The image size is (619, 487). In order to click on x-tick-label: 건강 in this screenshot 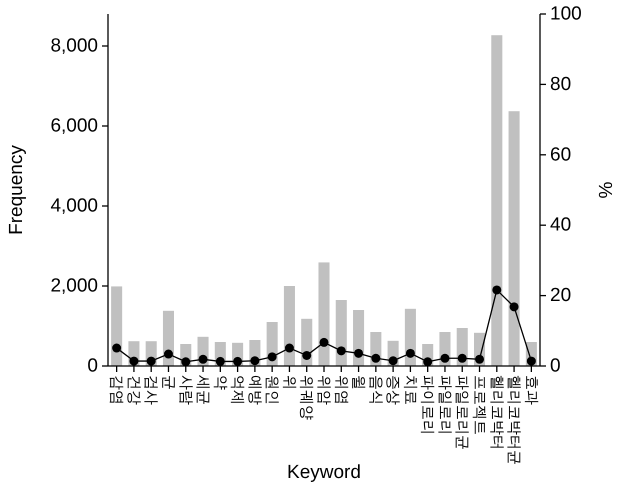, I will do `click(133, 390)`.